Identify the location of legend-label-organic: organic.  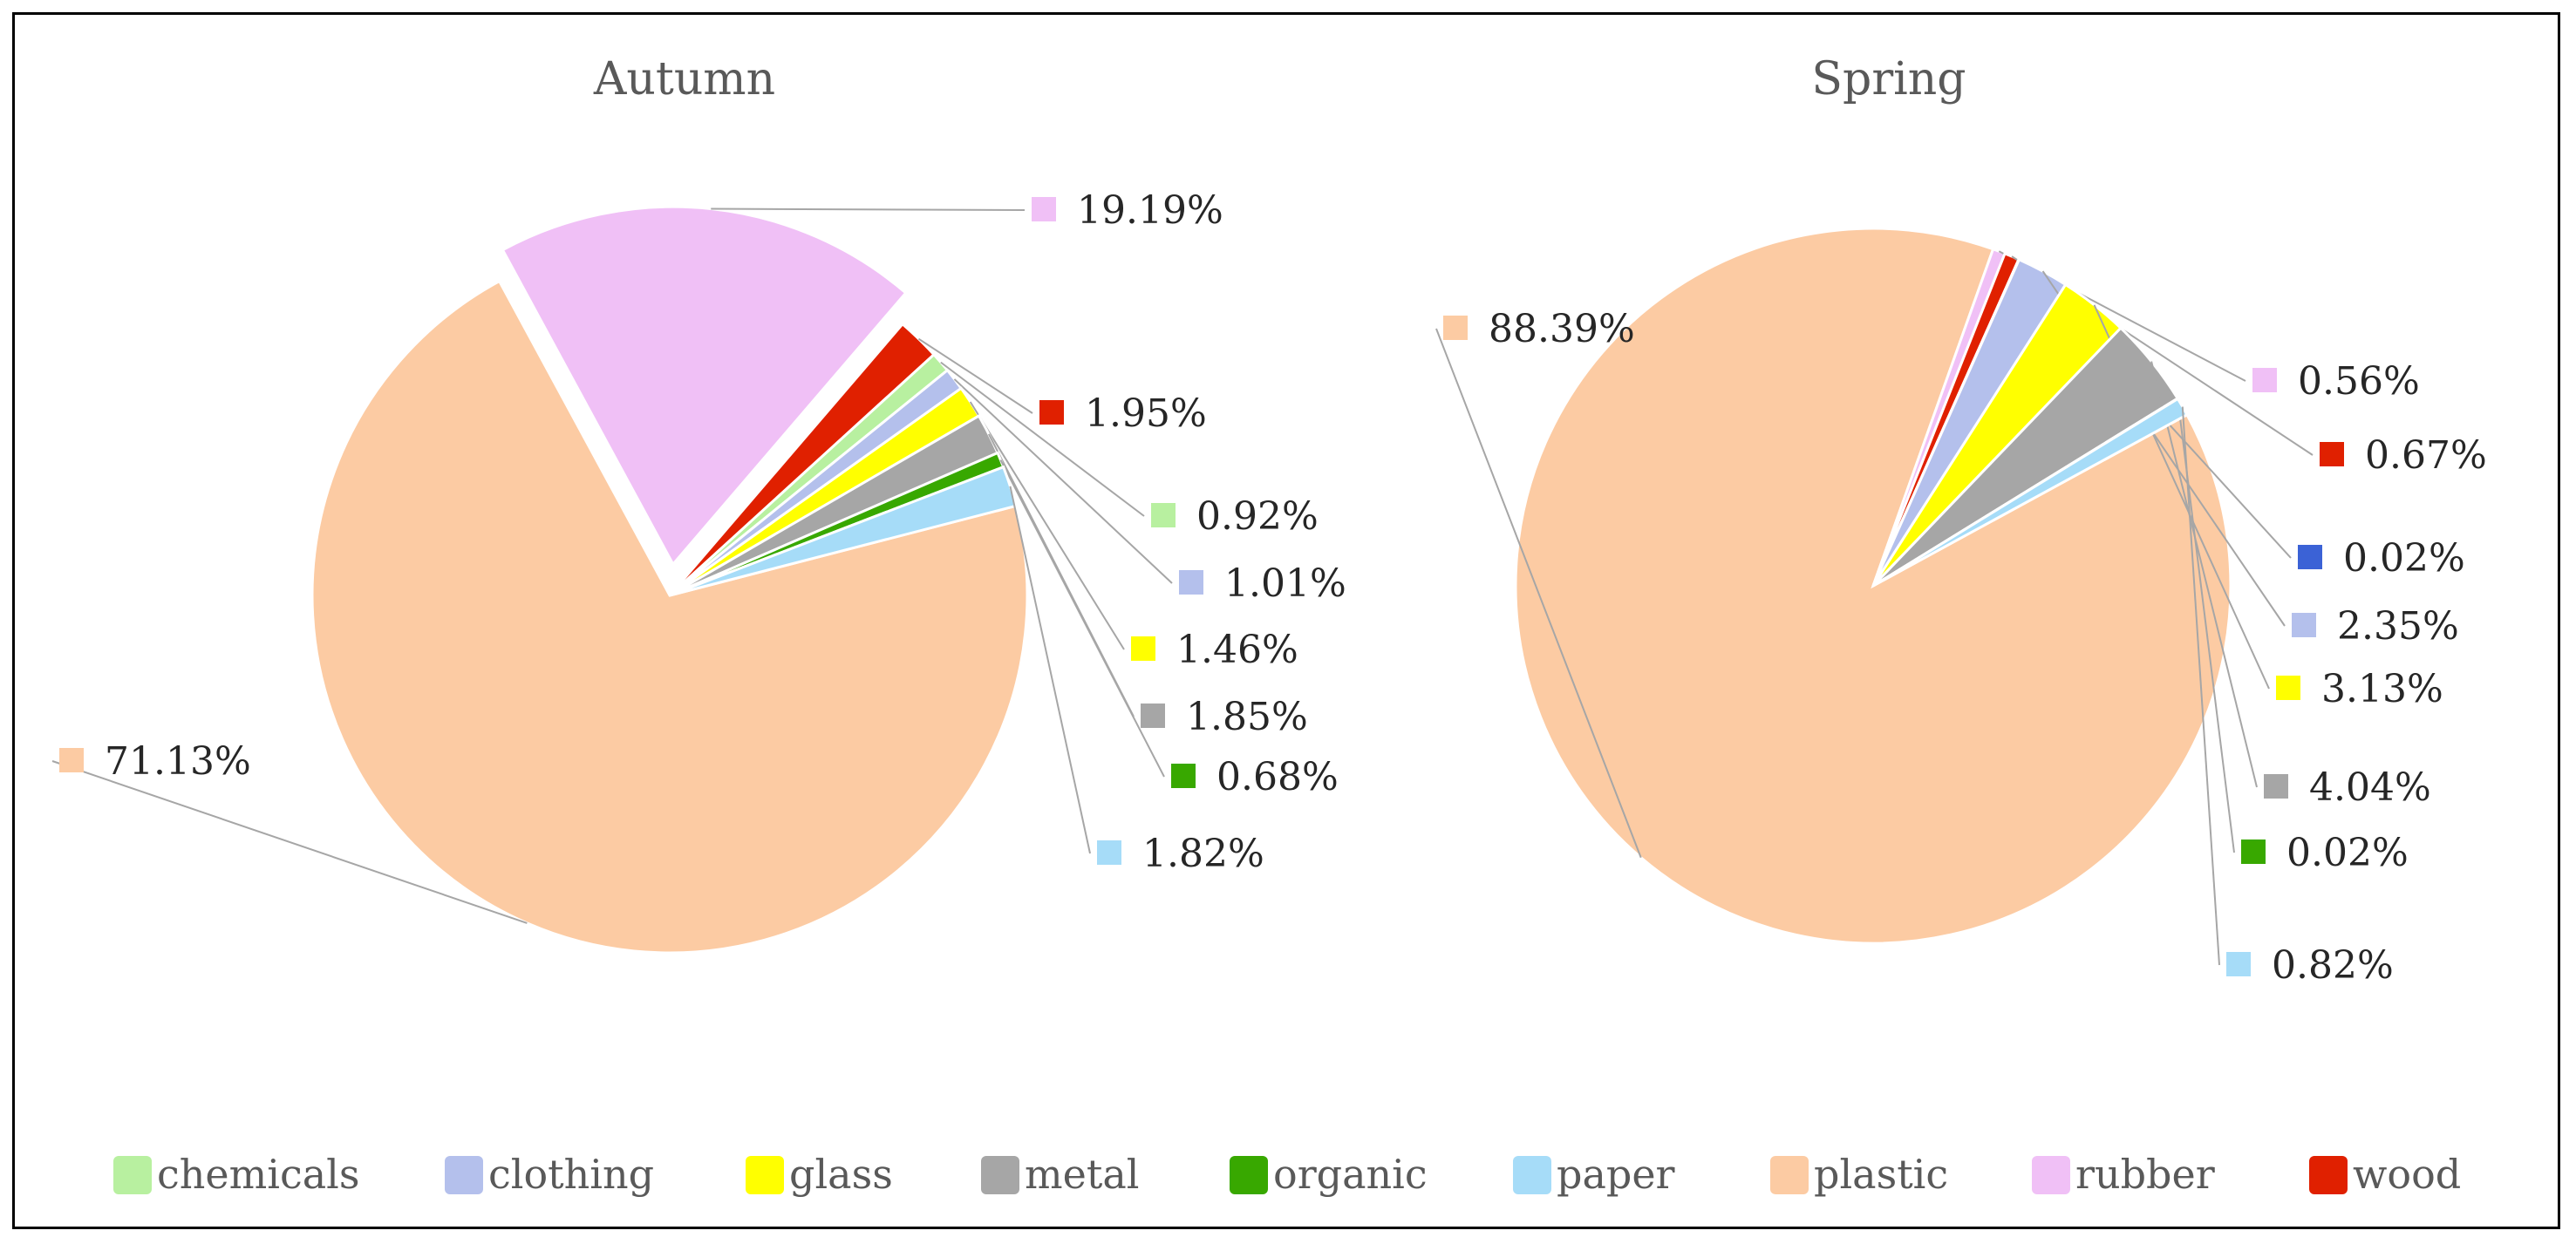
(1350, 1174).